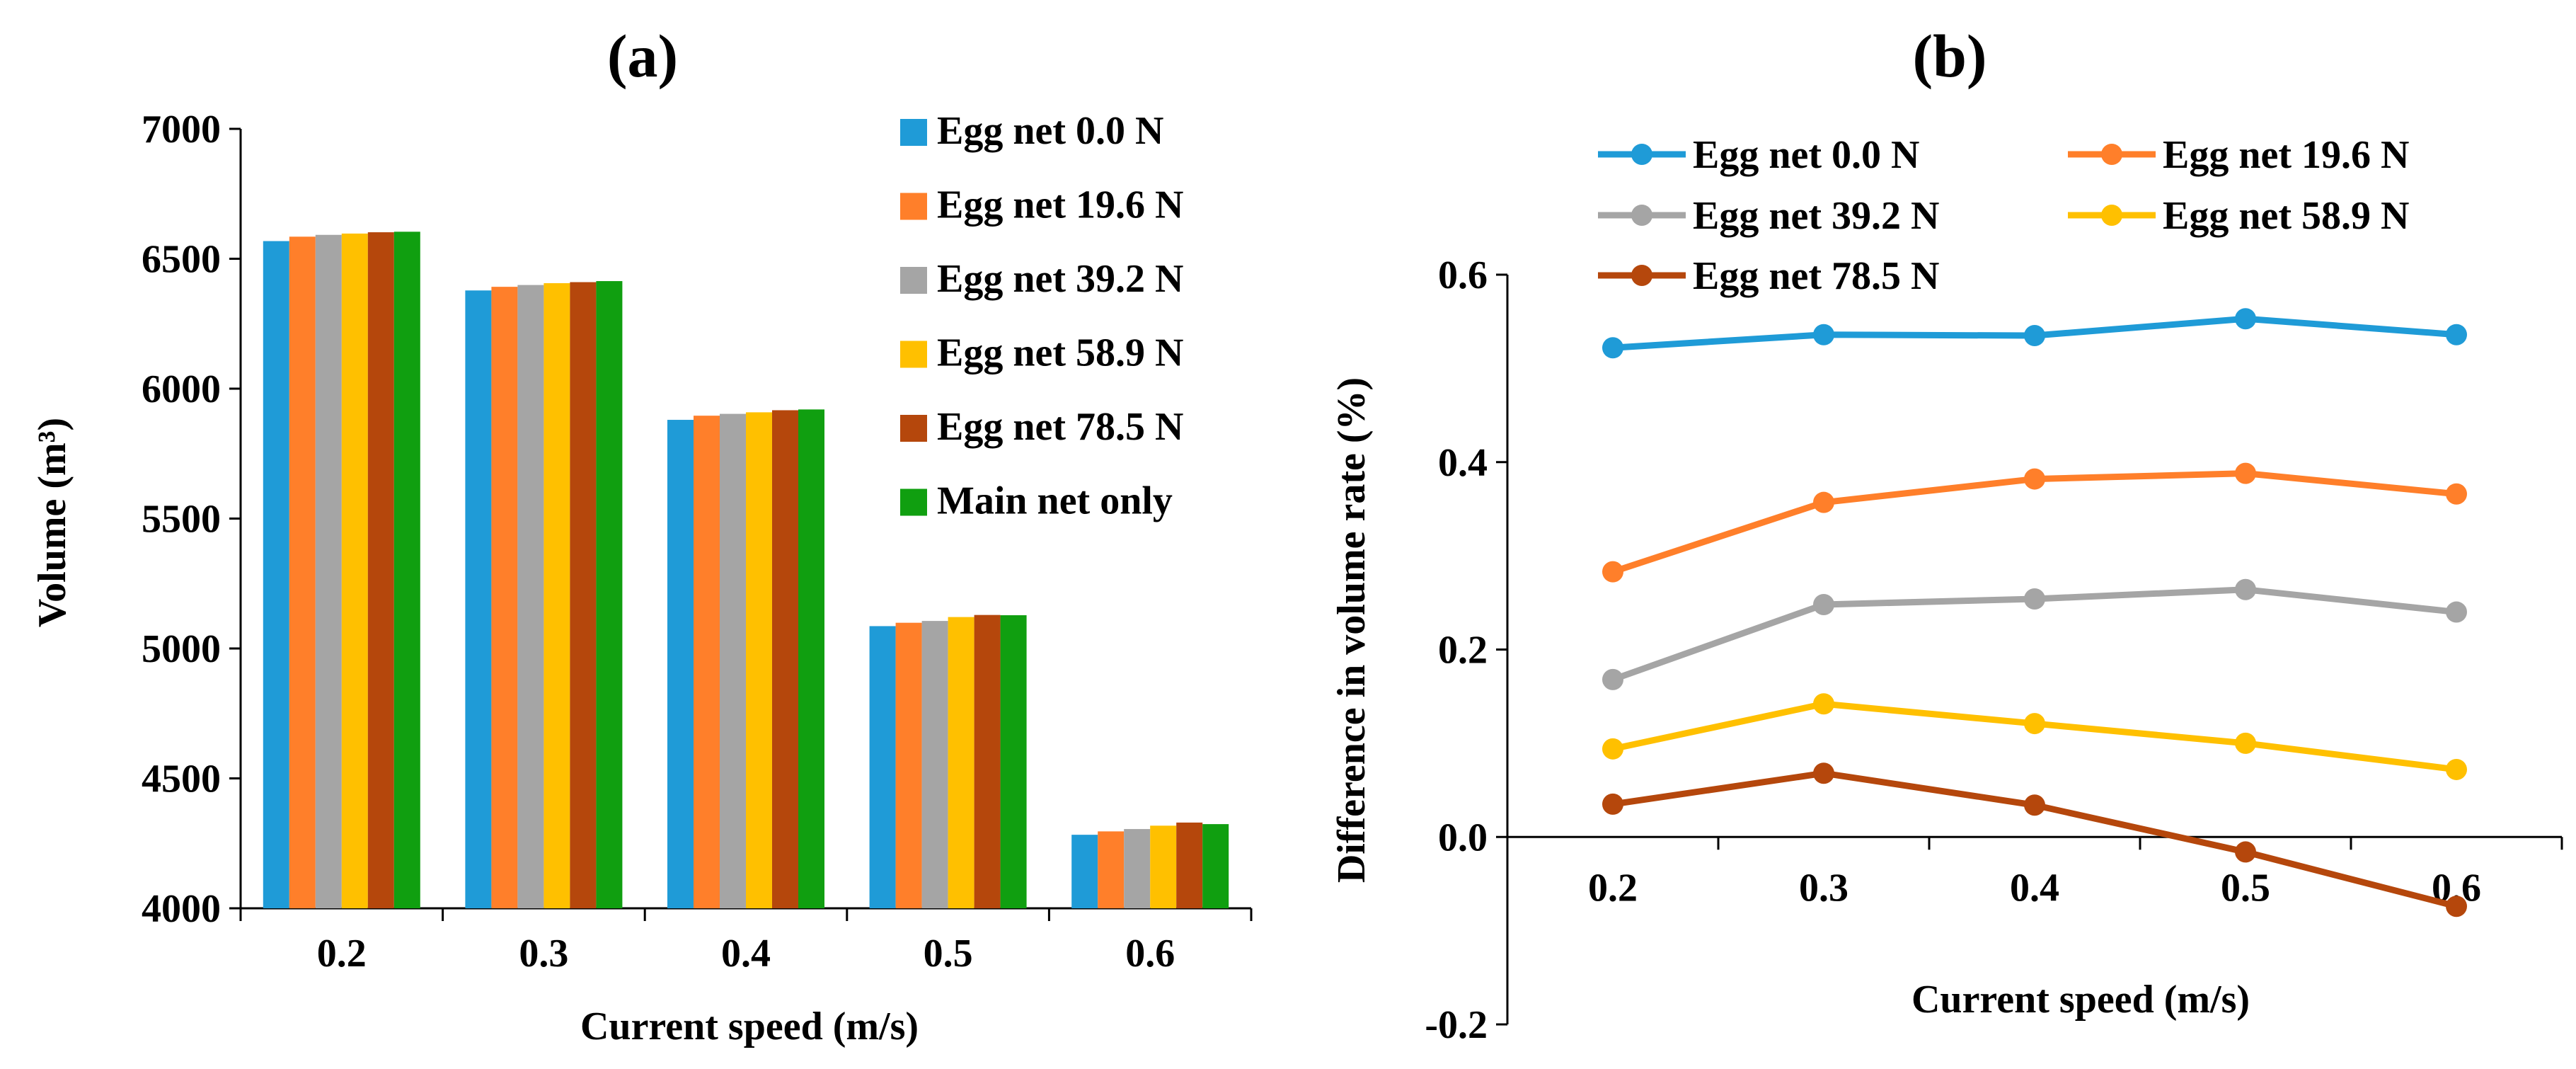 The height and width of the screenshot is (1069, 2576). Describe the element at coordinates (1816, 276) in the screenshot. I see `b-legend-label: Egg net 78.5 N` at that location.